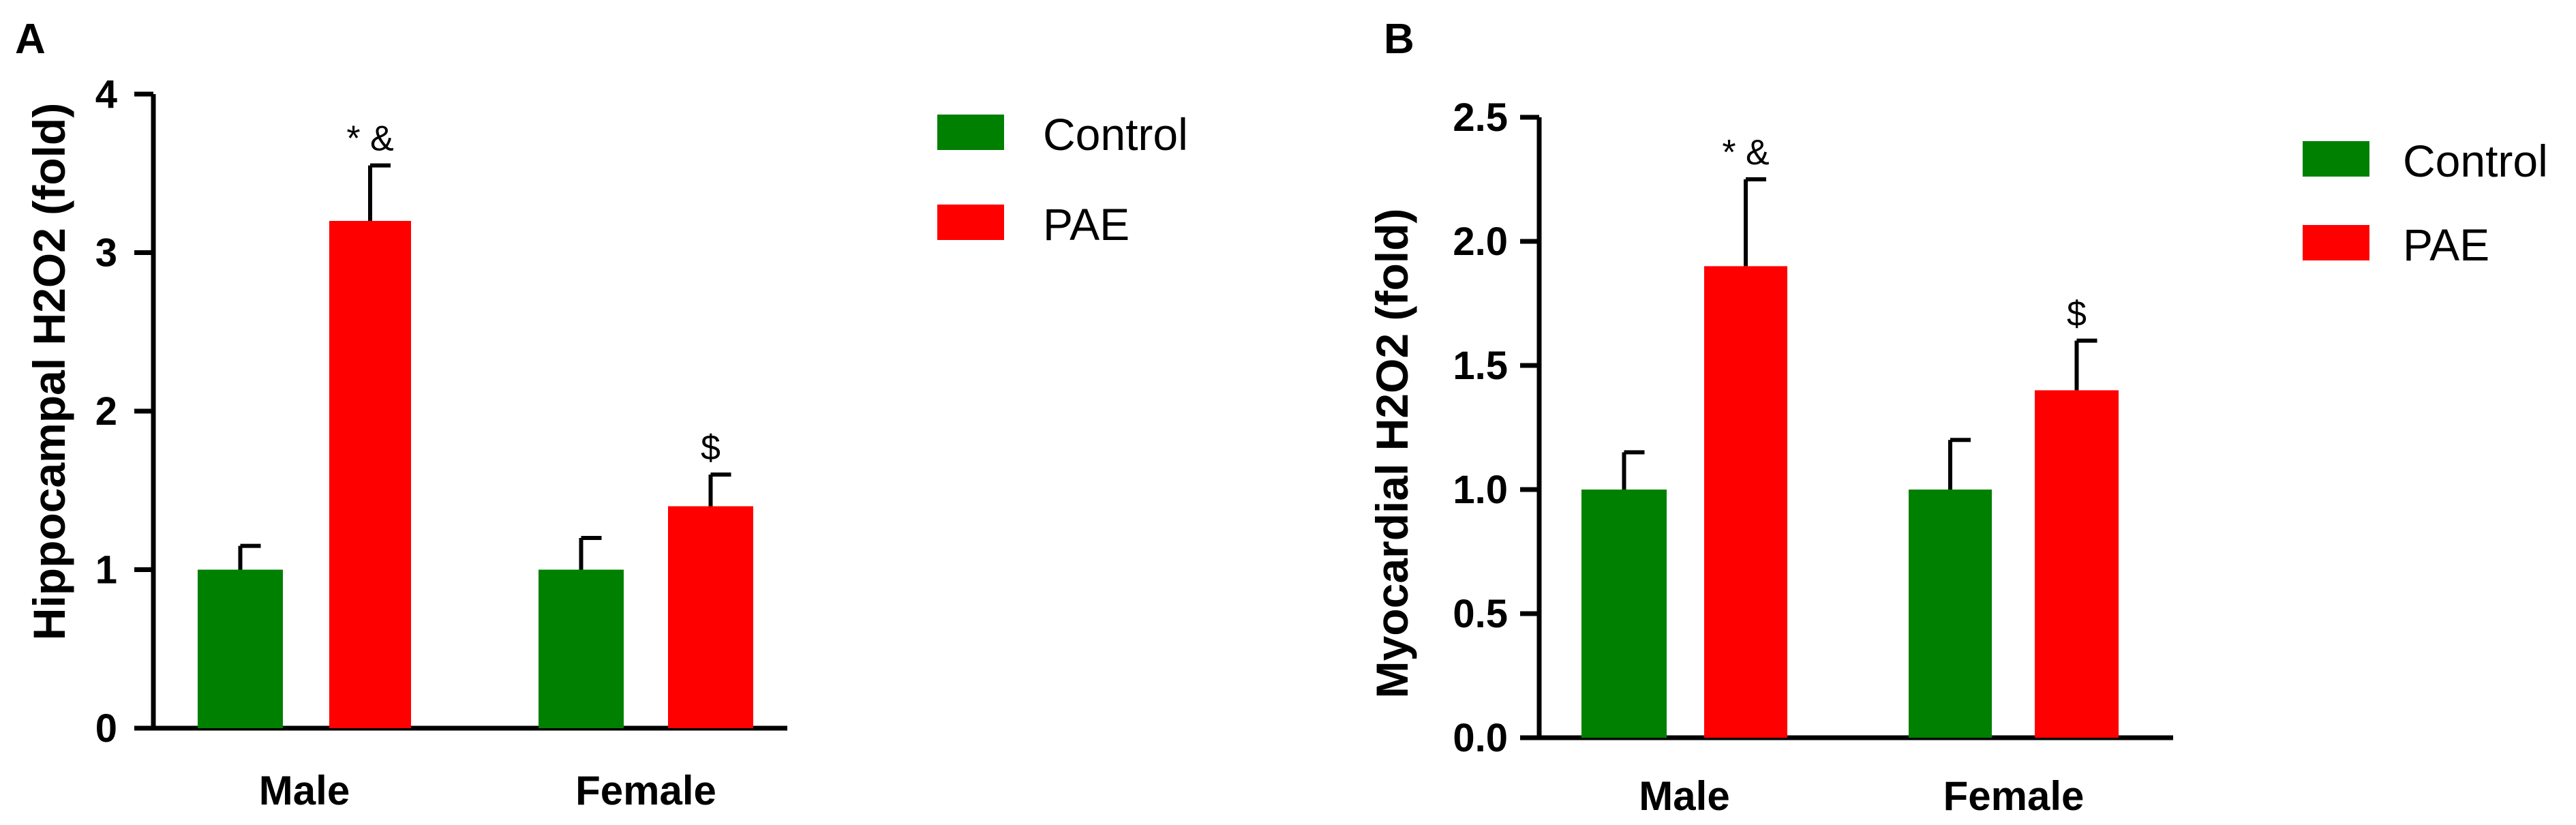 This screenshot has height=825, width=2576. Describe the element at coordinates (106, 570) in the screenshot. I see `y-tick-label-a: 1` at that location.